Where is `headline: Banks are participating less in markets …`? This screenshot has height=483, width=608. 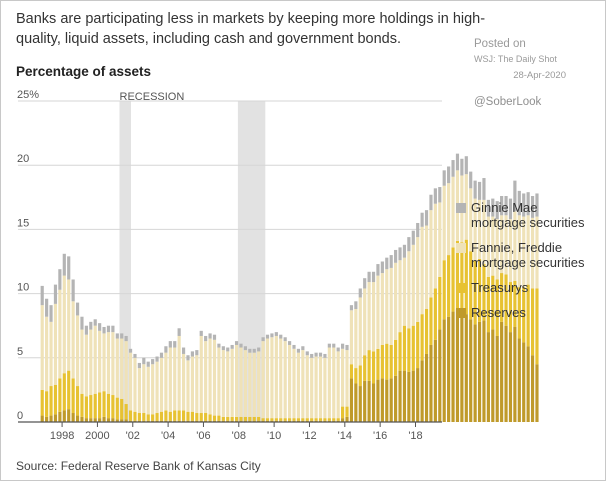 headline: Banks are participating less in markets … is located at coordinates (251, 29).